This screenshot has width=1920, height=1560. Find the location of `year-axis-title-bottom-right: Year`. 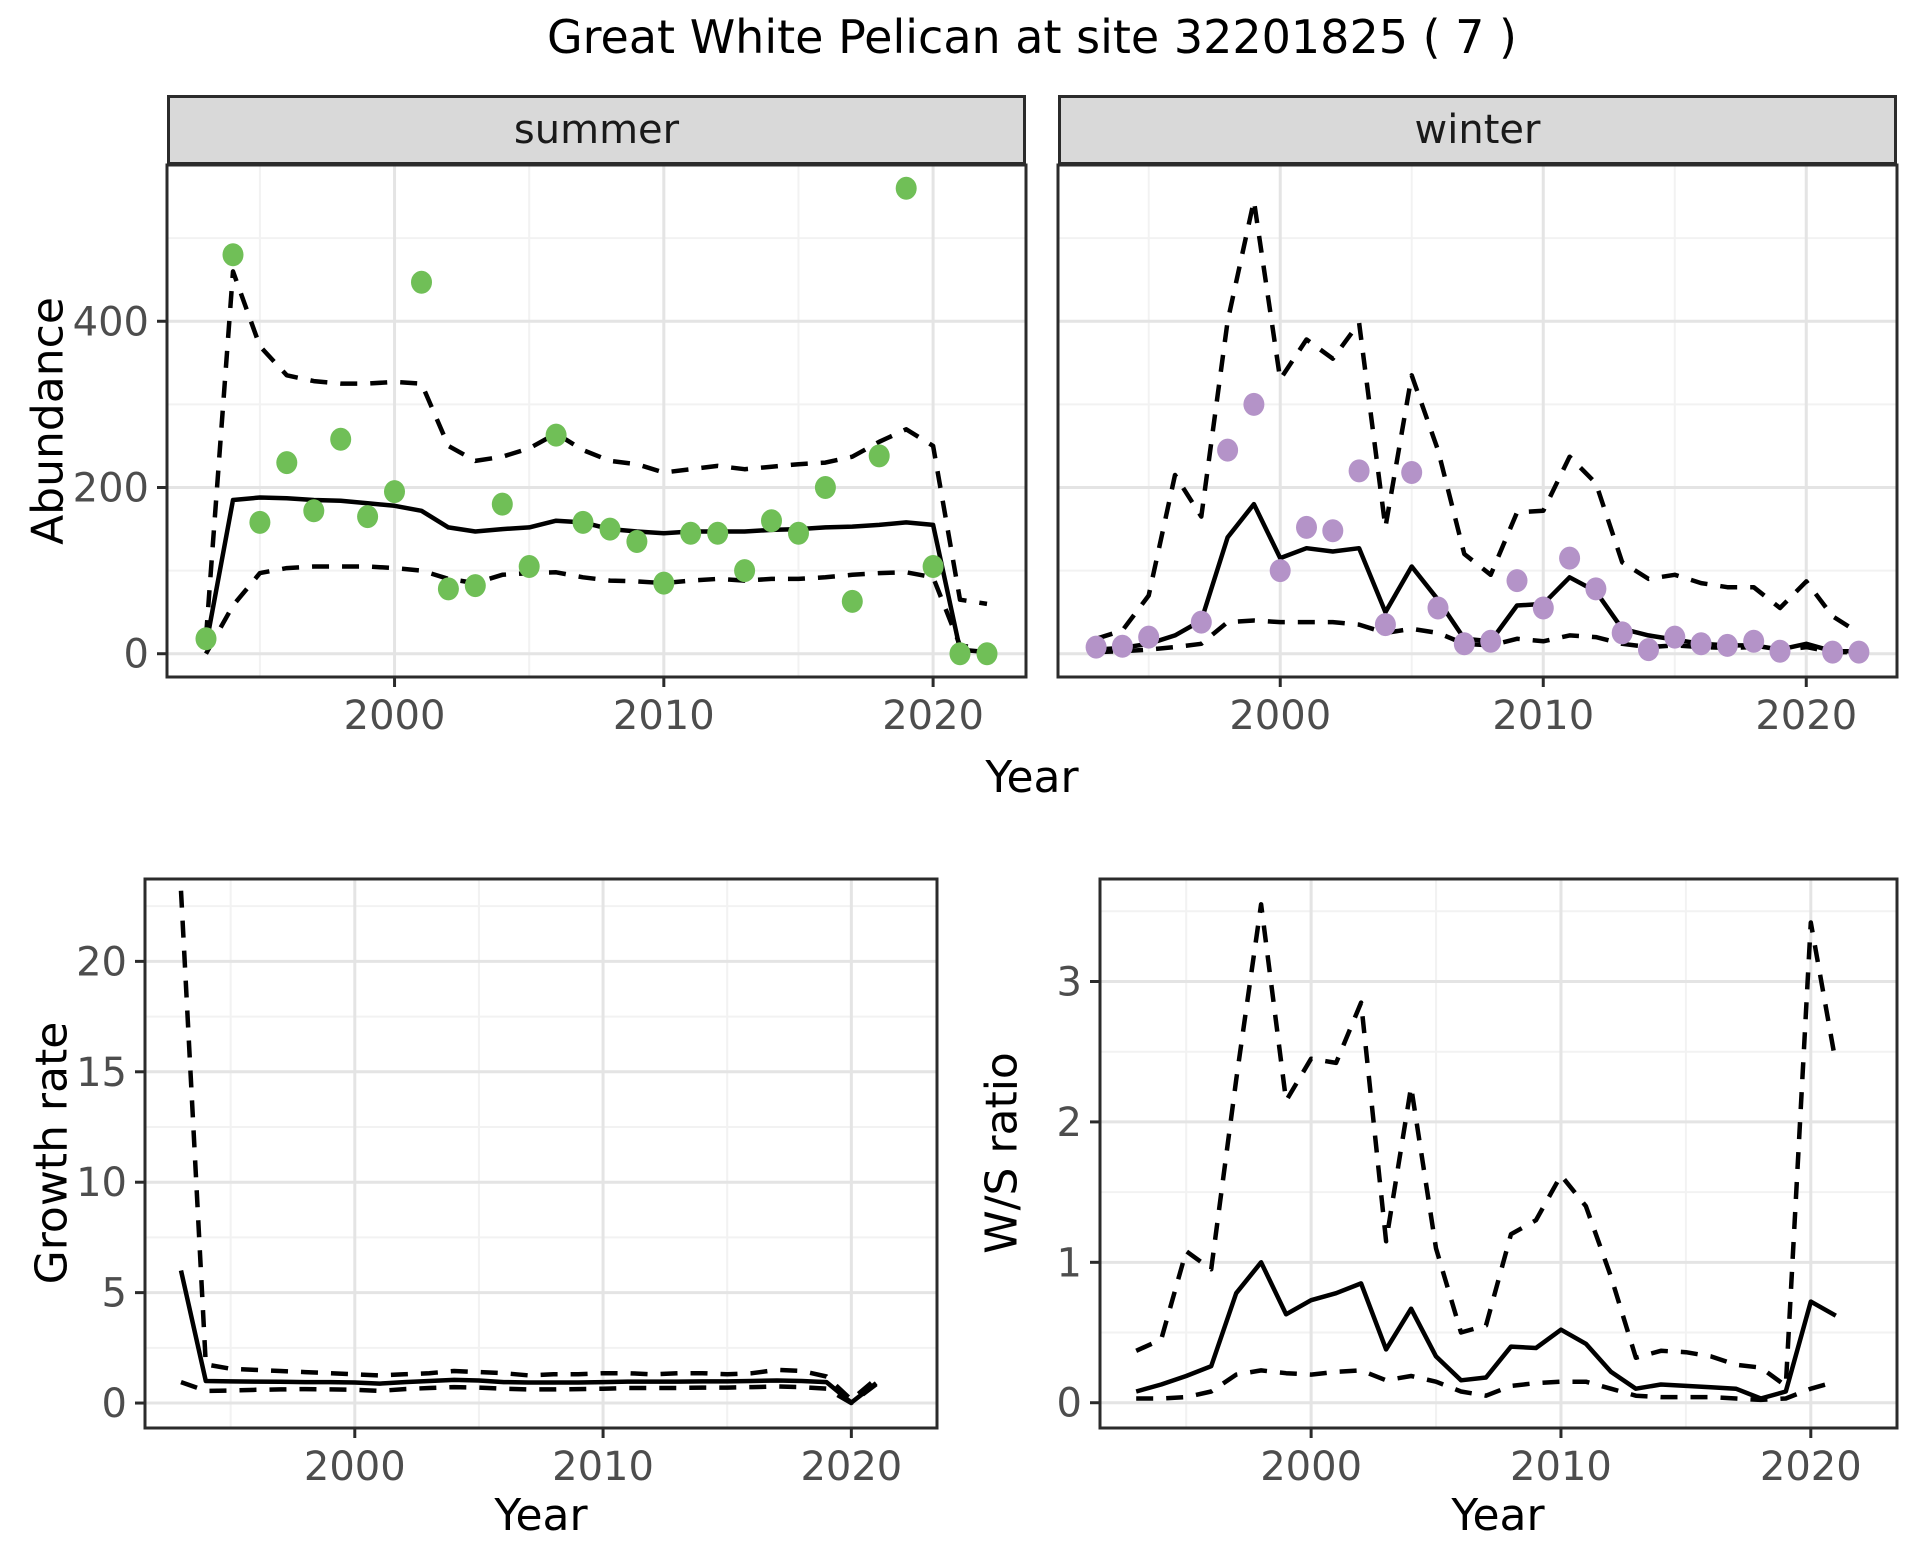

year-axis-title-bottom-right: Year is located at coordinates (1498, 1515).